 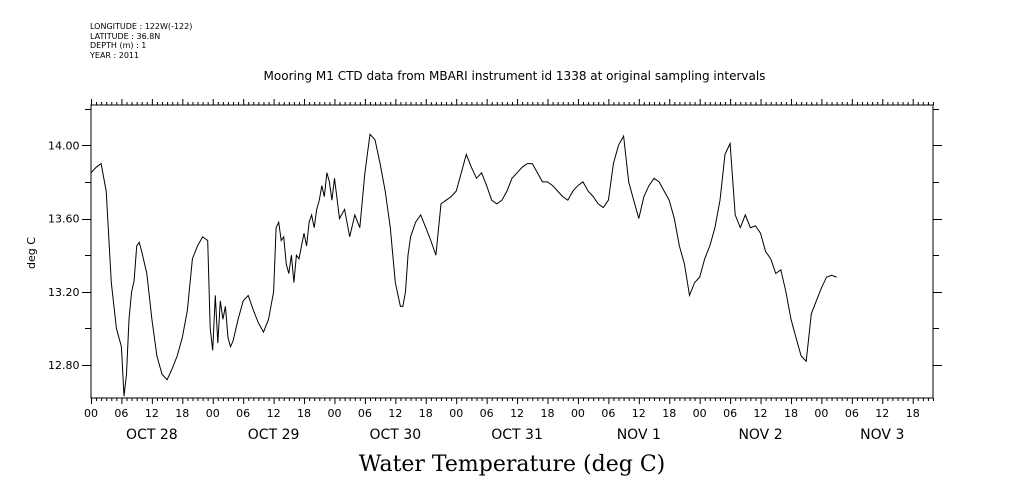 What do you see at coordinates (152, 435) in the screenshot?
I see `x-day-label: OCT 28` at bounding box center [152, 435].